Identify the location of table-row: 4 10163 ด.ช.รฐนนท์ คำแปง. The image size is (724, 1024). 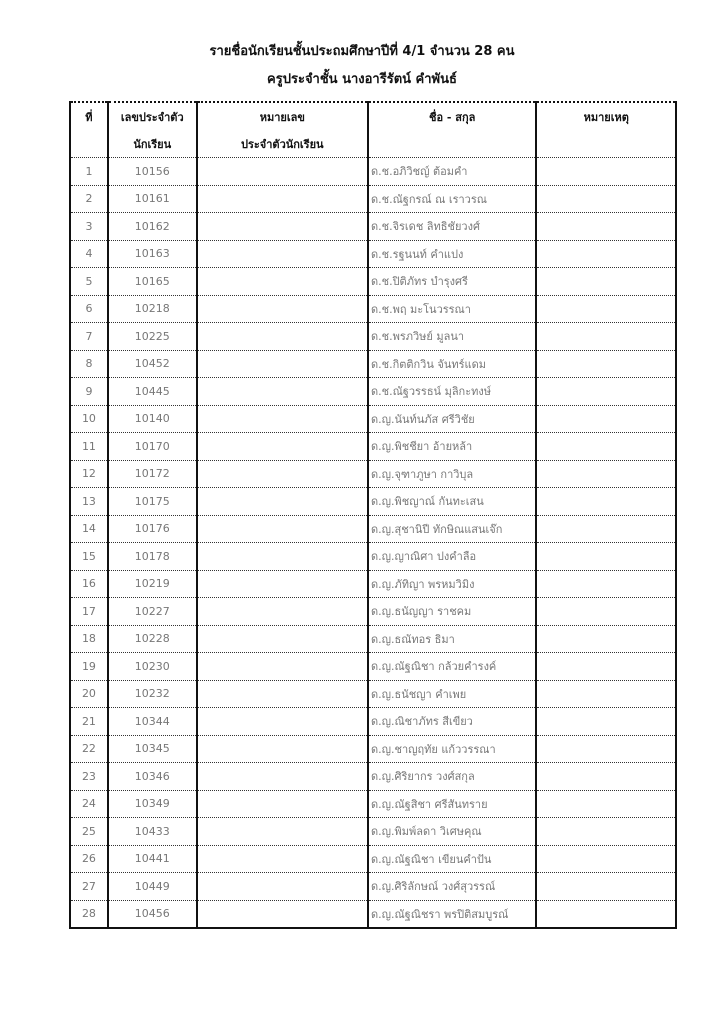
(373, 253).